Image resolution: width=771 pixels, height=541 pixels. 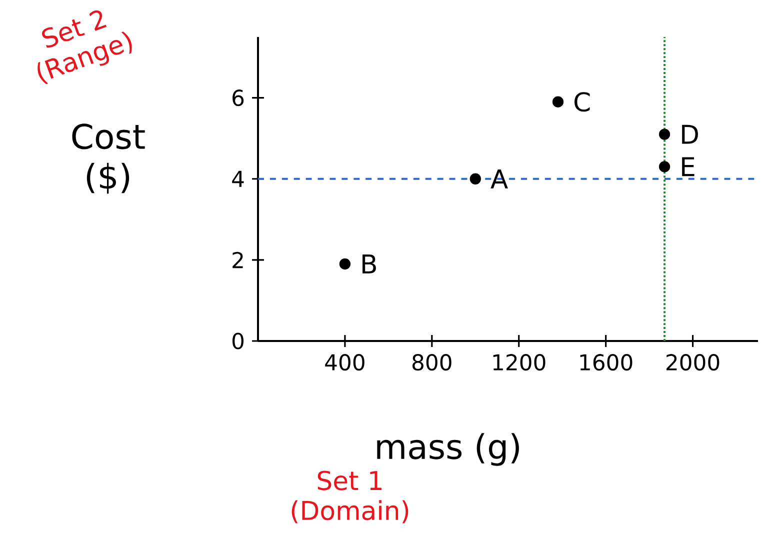 What do you see at coordinates (344, 362) in the screenshot?
I see `x-tick-label: 400` at bounding box center [344, 362].